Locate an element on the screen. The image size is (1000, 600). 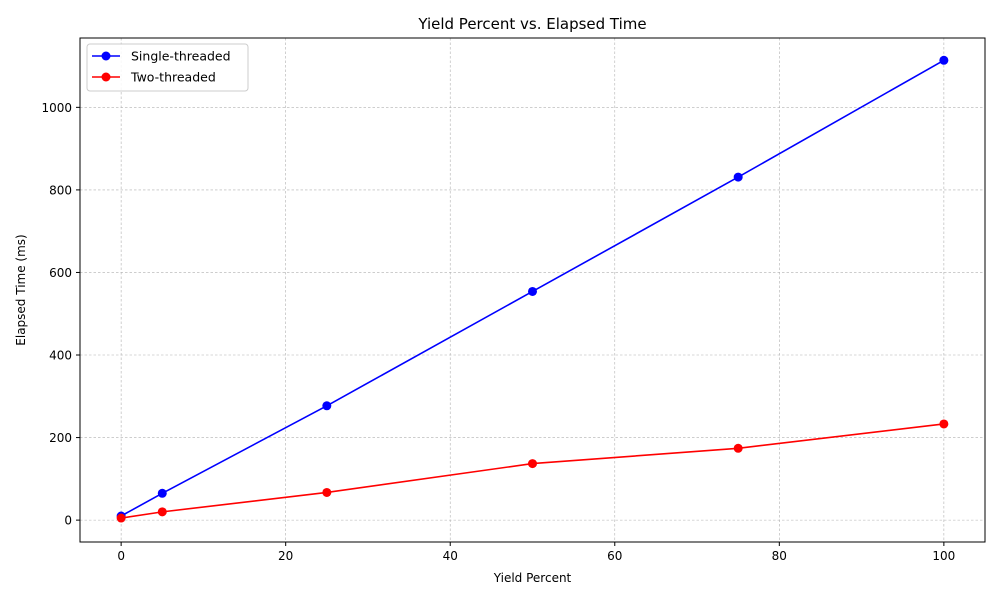
legend-marker-two-threaded is located at coordinates (106, 77).